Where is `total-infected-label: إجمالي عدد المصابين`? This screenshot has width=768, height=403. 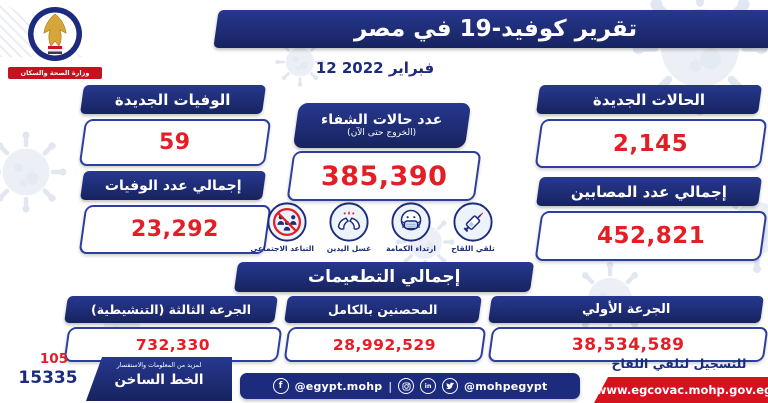 total-infected-label: إجمالي عدد المصابين is located at coordinates (649, 191).